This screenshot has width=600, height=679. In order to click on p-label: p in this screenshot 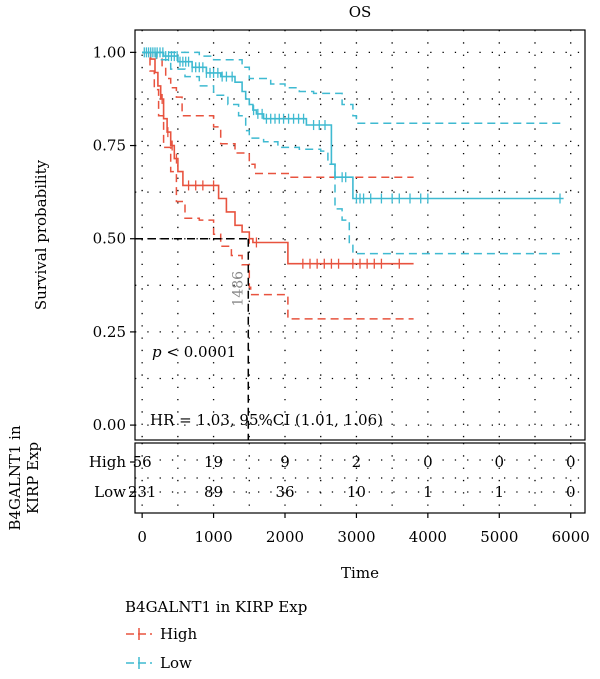, I will do `click(157, 352)`.